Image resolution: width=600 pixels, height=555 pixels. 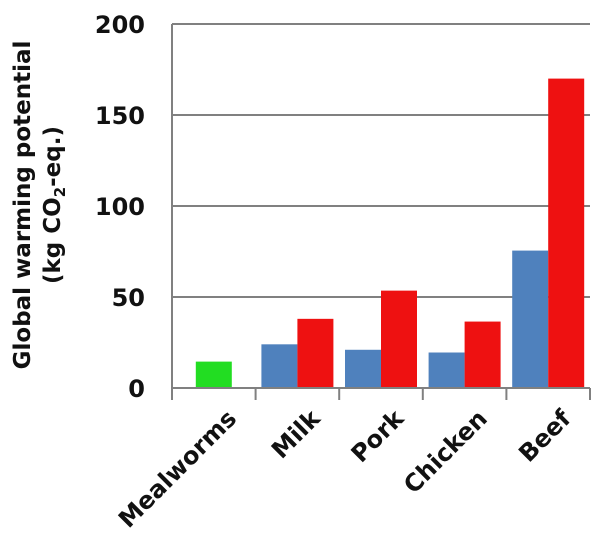 What do you see at coordinates (120, 116) in the screenshot?
I see `y-tick-label: 150` at bounding box center [120, 116].